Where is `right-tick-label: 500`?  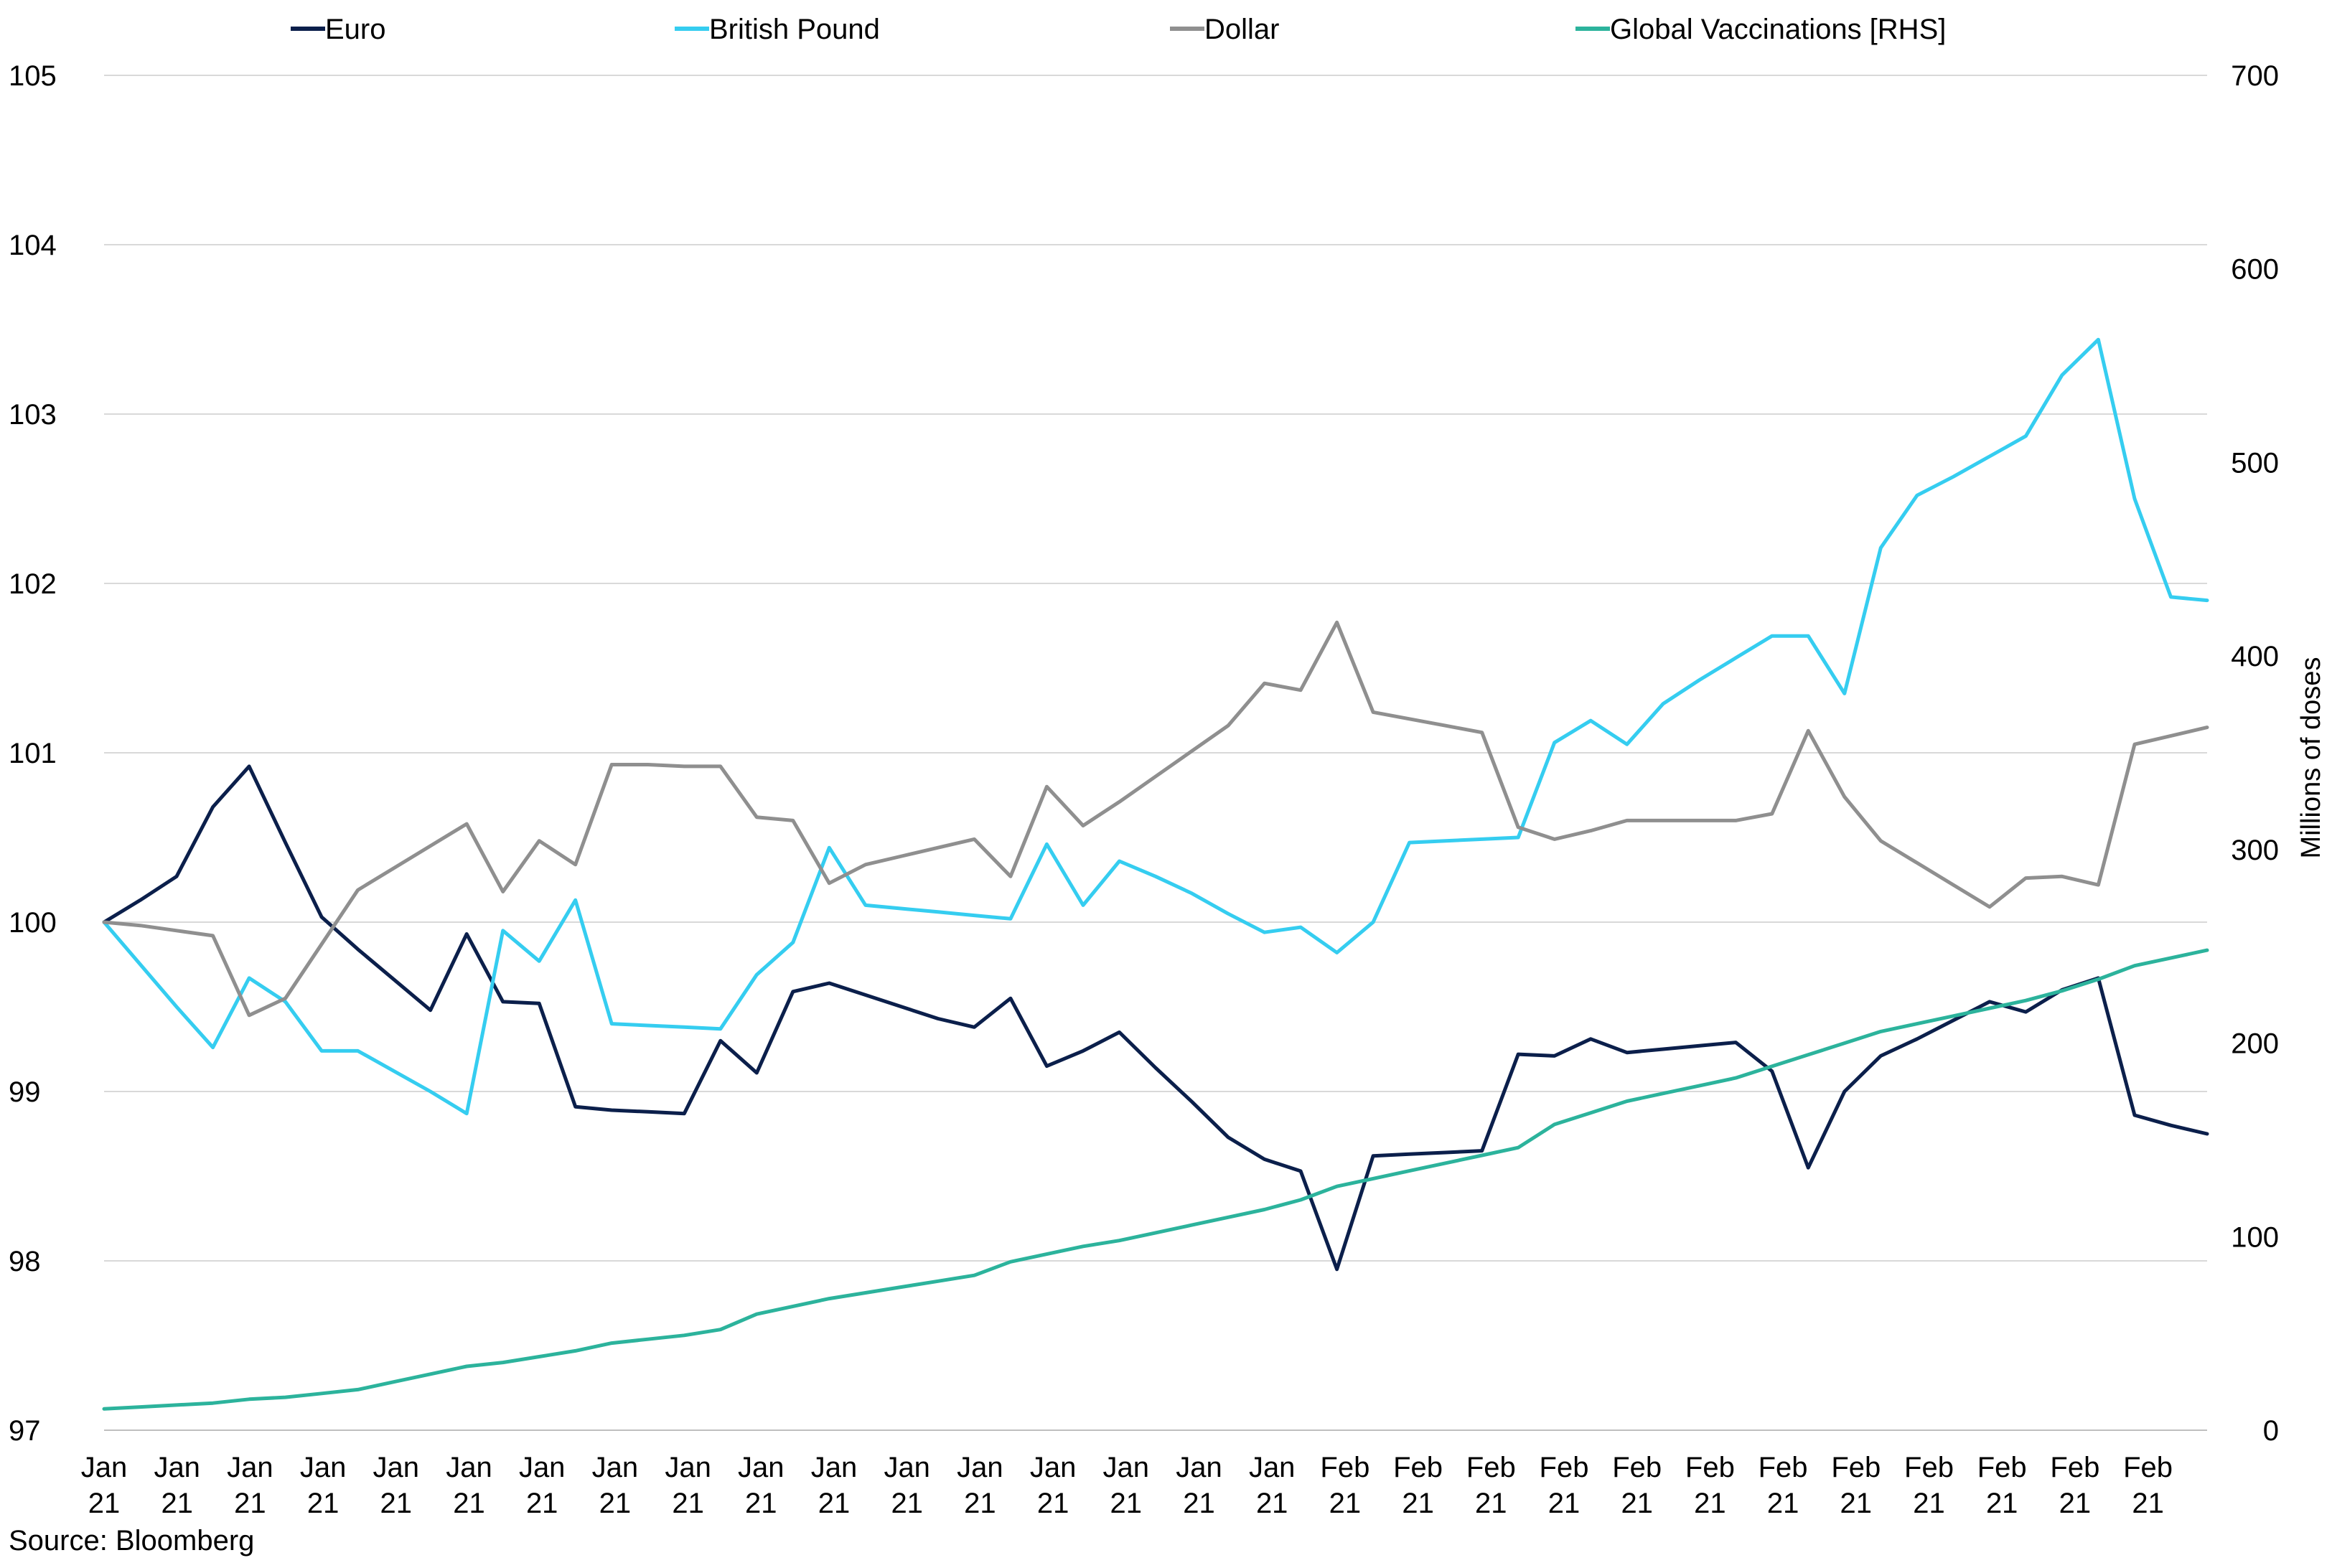 right-tick-label: 500 is located at coordinates (2255, 463).